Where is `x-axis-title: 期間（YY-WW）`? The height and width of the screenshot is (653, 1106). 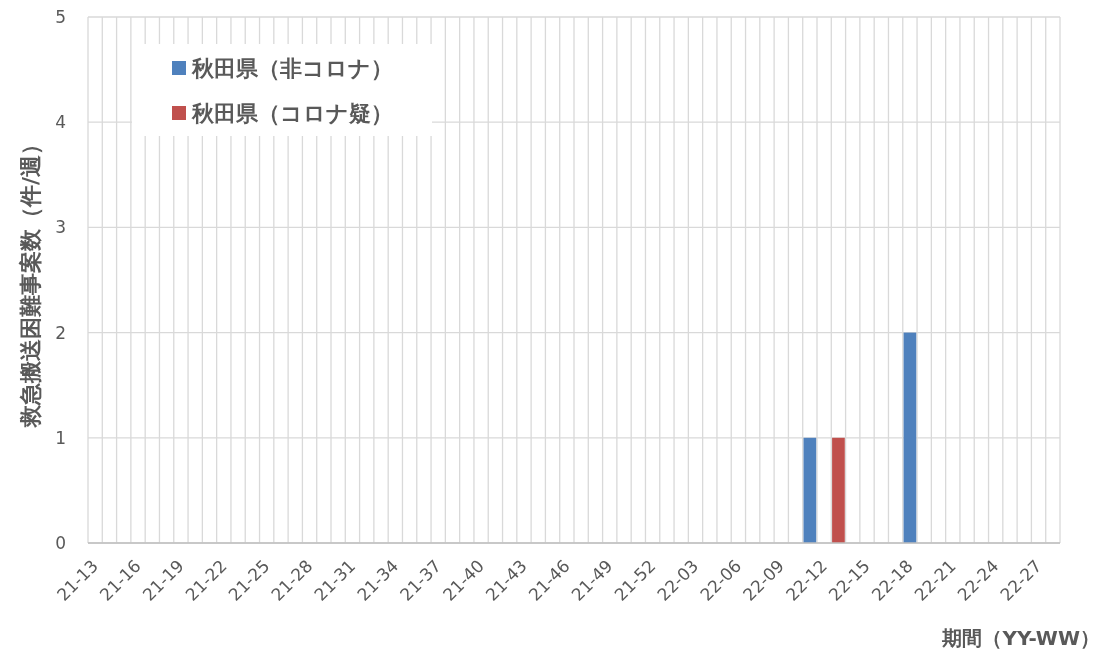 x-axis-title: 期間（YY-WW） is located at coordinates (1020, 638).